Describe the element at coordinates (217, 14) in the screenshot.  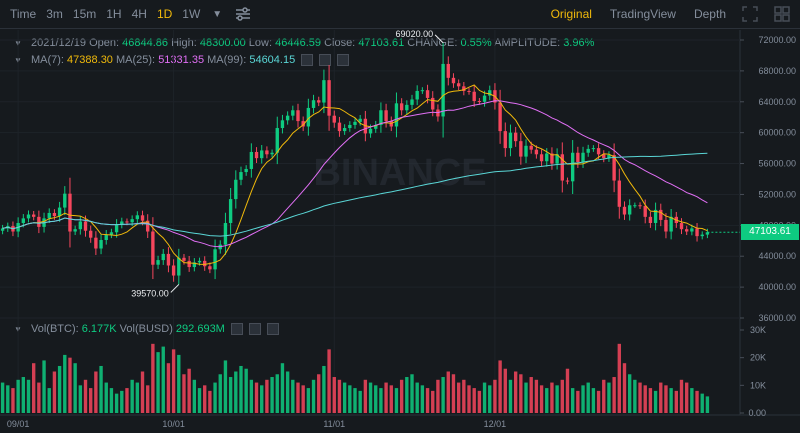
I see `more-intervals-dropdown-icon: ▼` at that location.